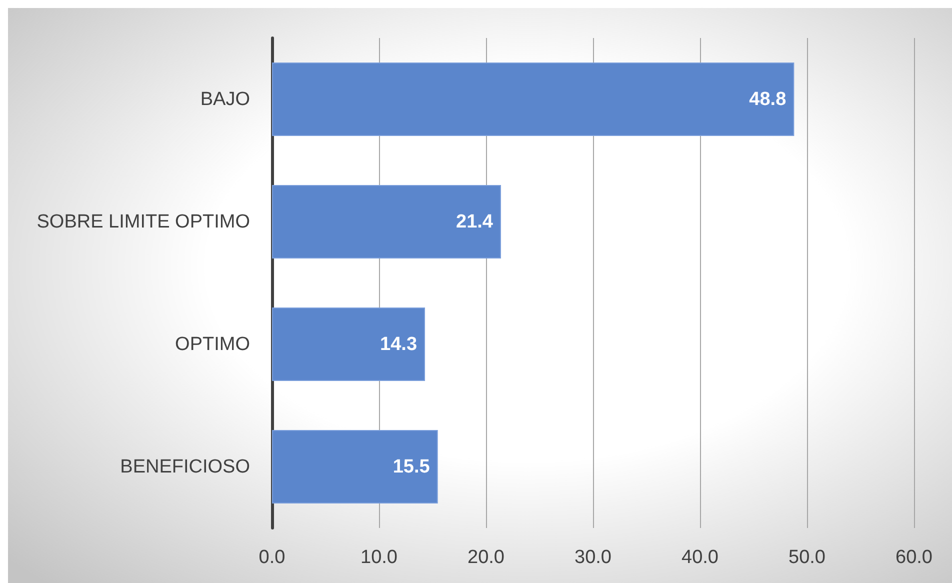 The image size is (952, 583). Describe the element at coordinates (475, 221) in the screenshot. I see `data-label: 21.4` at that location.